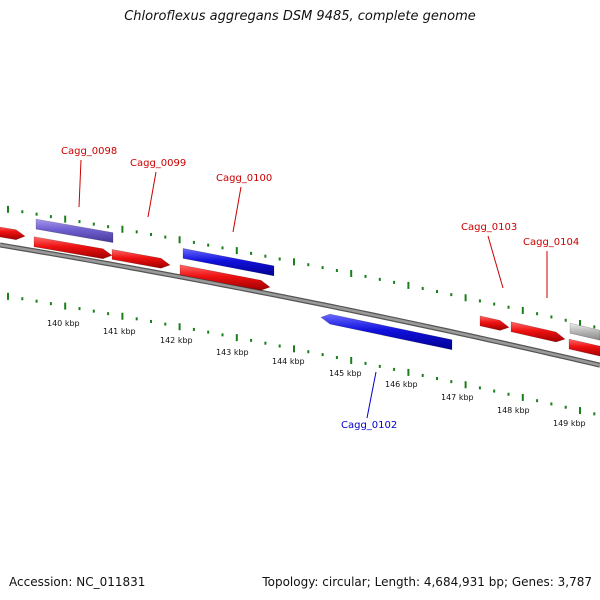 This screenshot has height=600, width=600. I want to click on scale-label: 149 kbp, so click(569, 423).